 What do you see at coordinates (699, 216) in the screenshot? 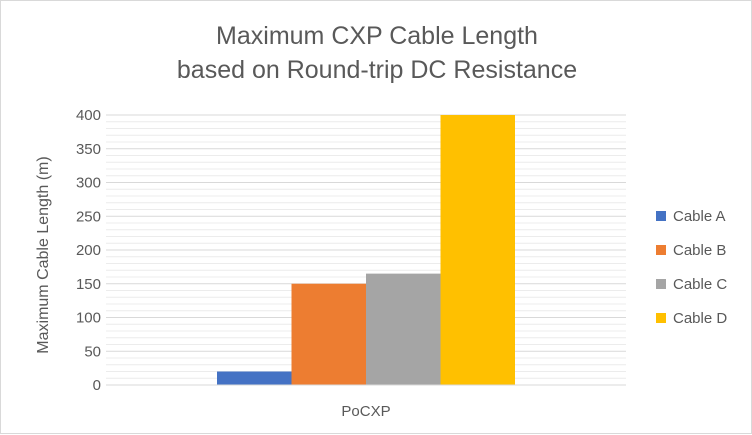
I see `legend-label: Cable A` at bounding box center [699, 216].